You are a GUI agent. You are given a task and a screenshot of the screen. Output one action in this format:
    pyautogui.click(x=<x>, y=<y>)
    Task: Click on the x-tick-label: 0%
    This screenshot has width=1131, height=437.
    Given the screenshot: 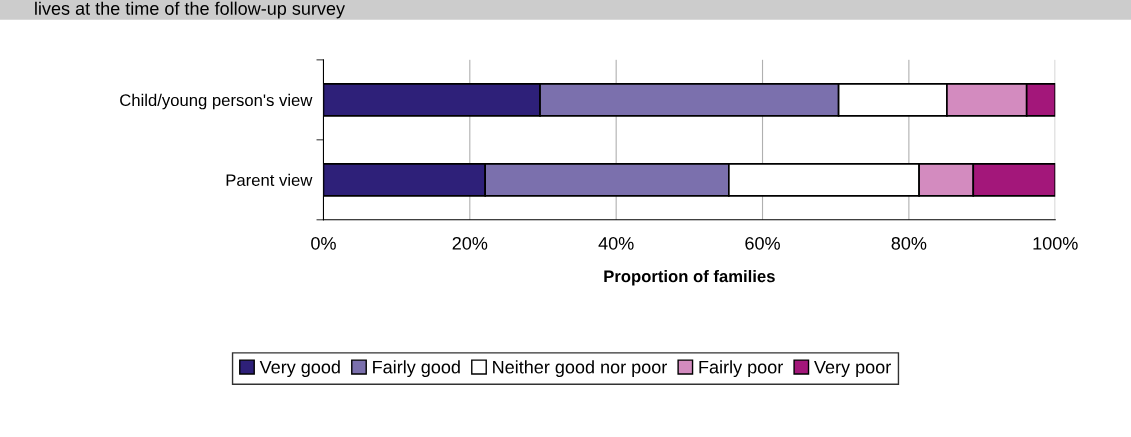 What is the action you would take?
    pyautogui.click(x=323, y=243)
    